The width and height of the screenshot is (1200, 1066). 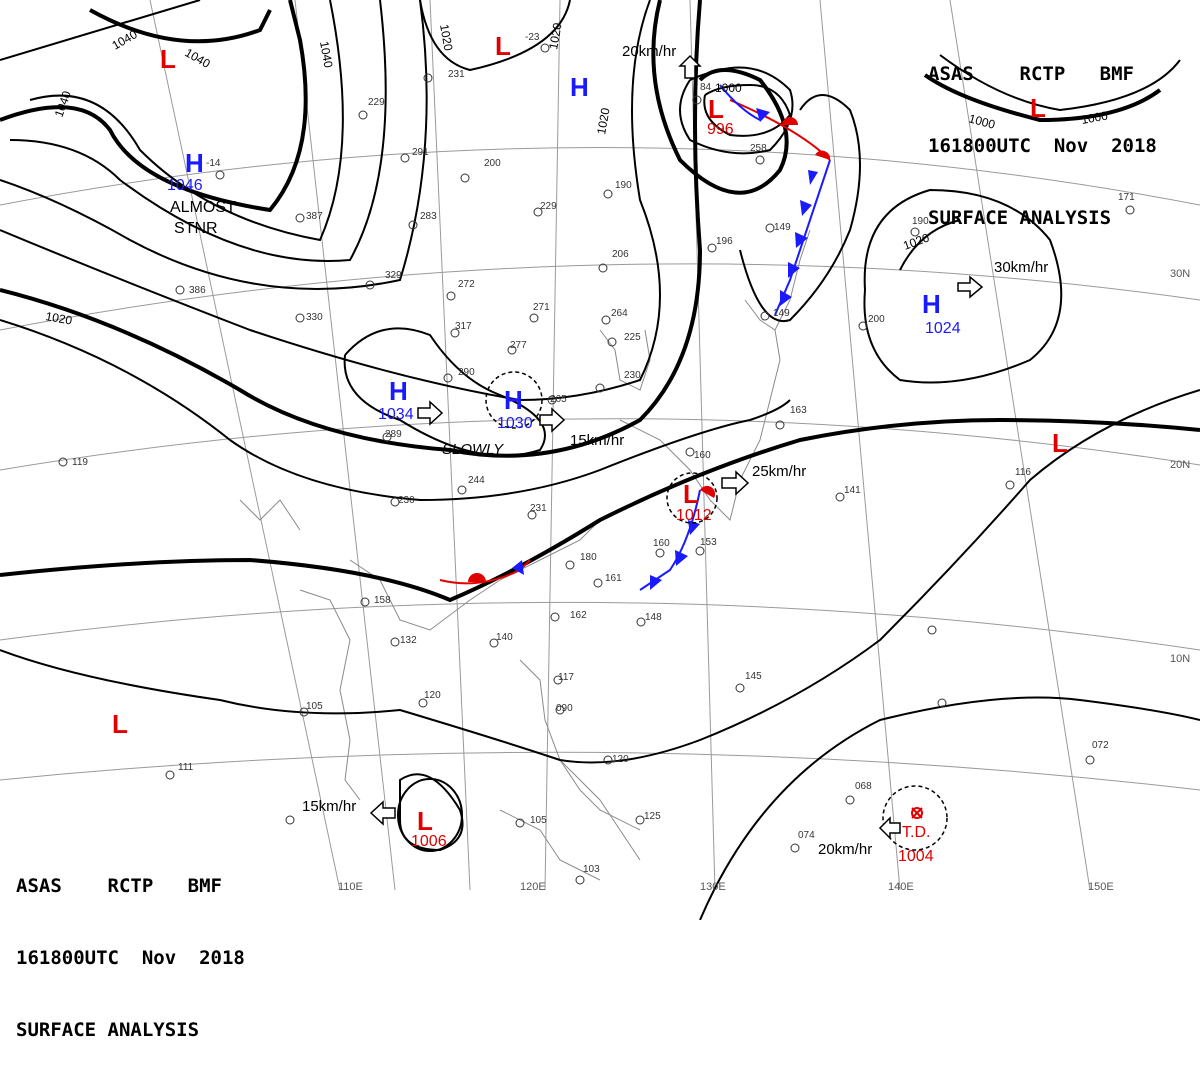 What do you see at coordinates (1020, 218) in the screenshot?
I see `header-top-line3: SURFACE ANALYSIS` at bounding box center [1020, 218].